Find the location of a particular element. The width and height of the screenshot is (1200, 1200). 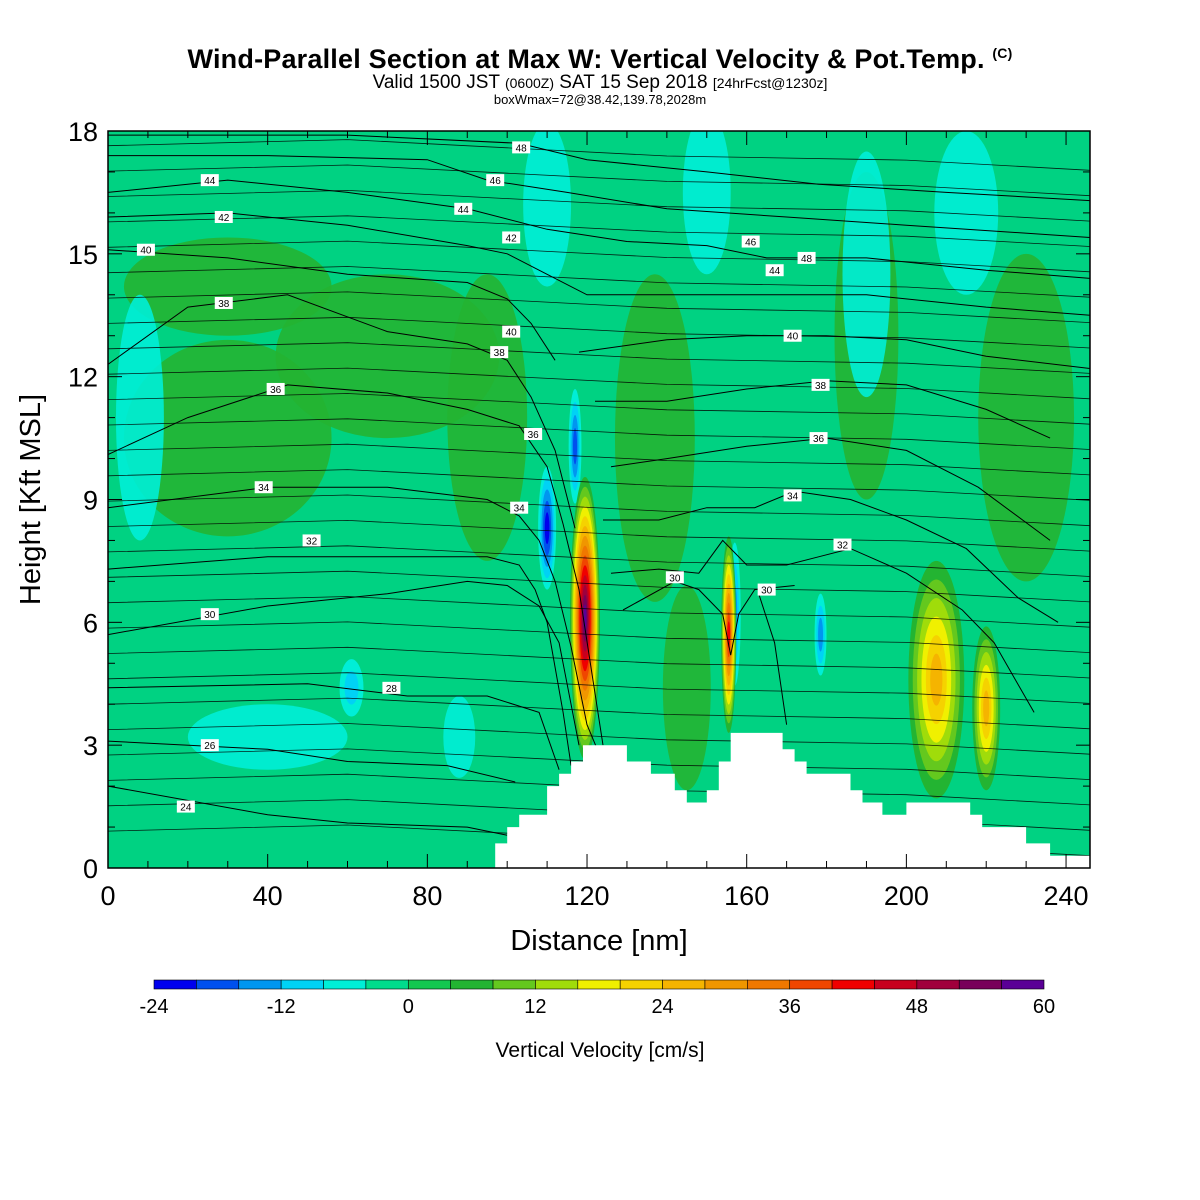

y-tick-label: 15 is located at coordinates (83, 255).